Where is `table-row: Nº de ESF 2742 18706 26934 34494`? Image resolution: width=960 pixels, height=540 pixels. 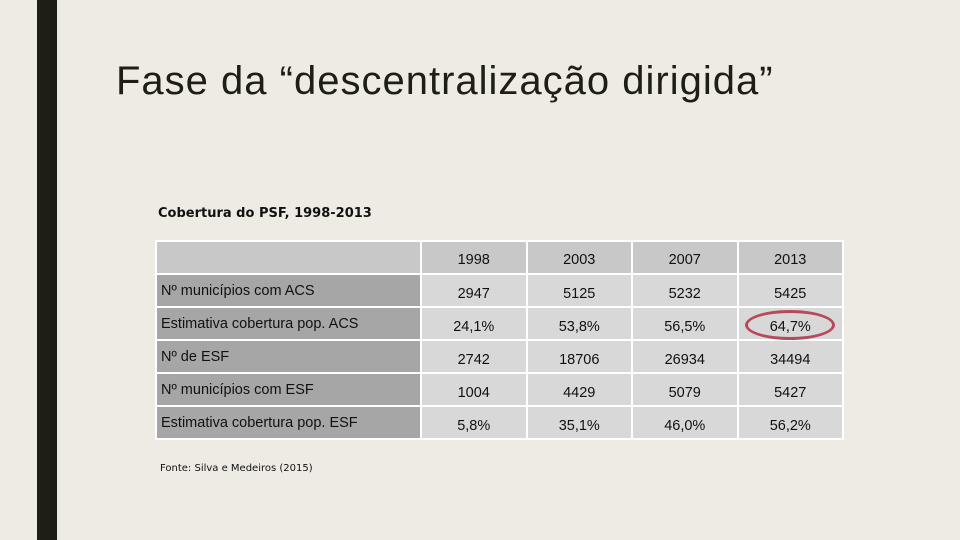 table-row: Nº de ESF 2742 18706 26934 34494 is located at coordinates (499, 356).